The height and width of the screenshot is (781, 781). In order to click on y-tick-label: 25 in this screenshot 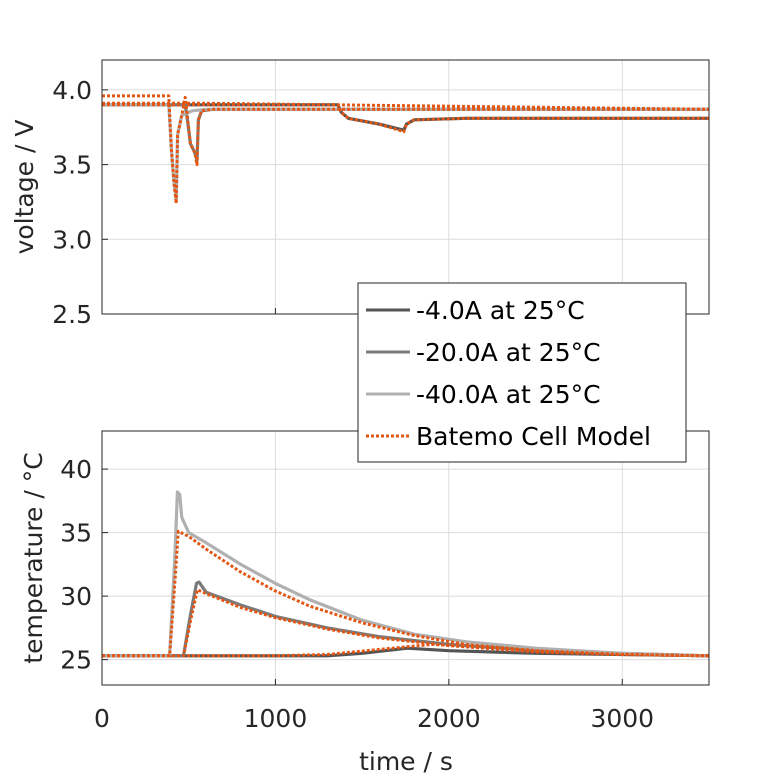, I will do `click(76, 660)`.